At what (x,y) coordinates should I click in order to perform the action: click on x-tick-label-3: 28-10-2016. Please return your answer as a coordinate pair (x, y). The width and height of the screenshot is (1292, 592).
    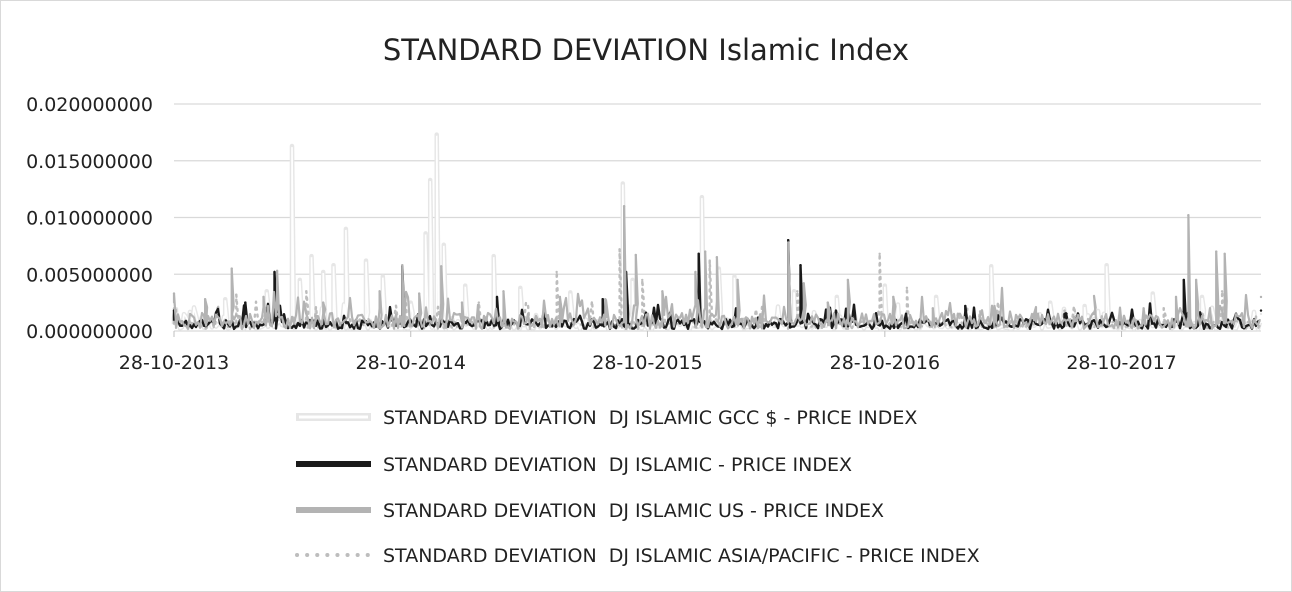
    Looking at the image, I should click on (885, 363).